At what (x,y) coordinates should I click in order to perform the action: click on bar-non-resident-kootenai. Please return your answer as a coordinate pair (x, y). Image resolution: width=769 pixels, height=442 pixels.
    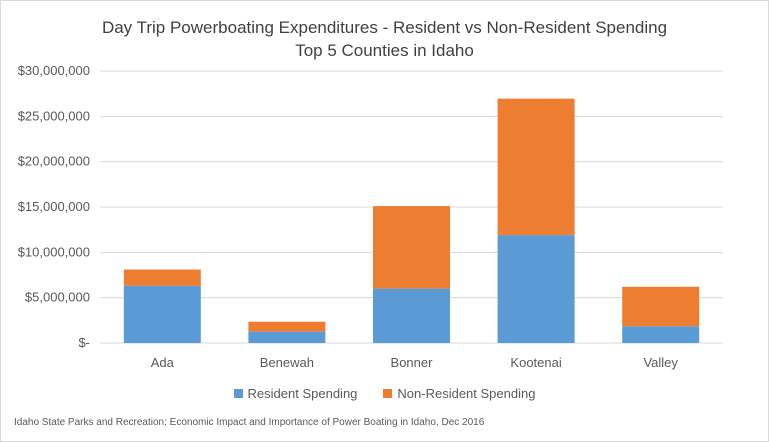
    Looking at the image, I should click on (536, 167).